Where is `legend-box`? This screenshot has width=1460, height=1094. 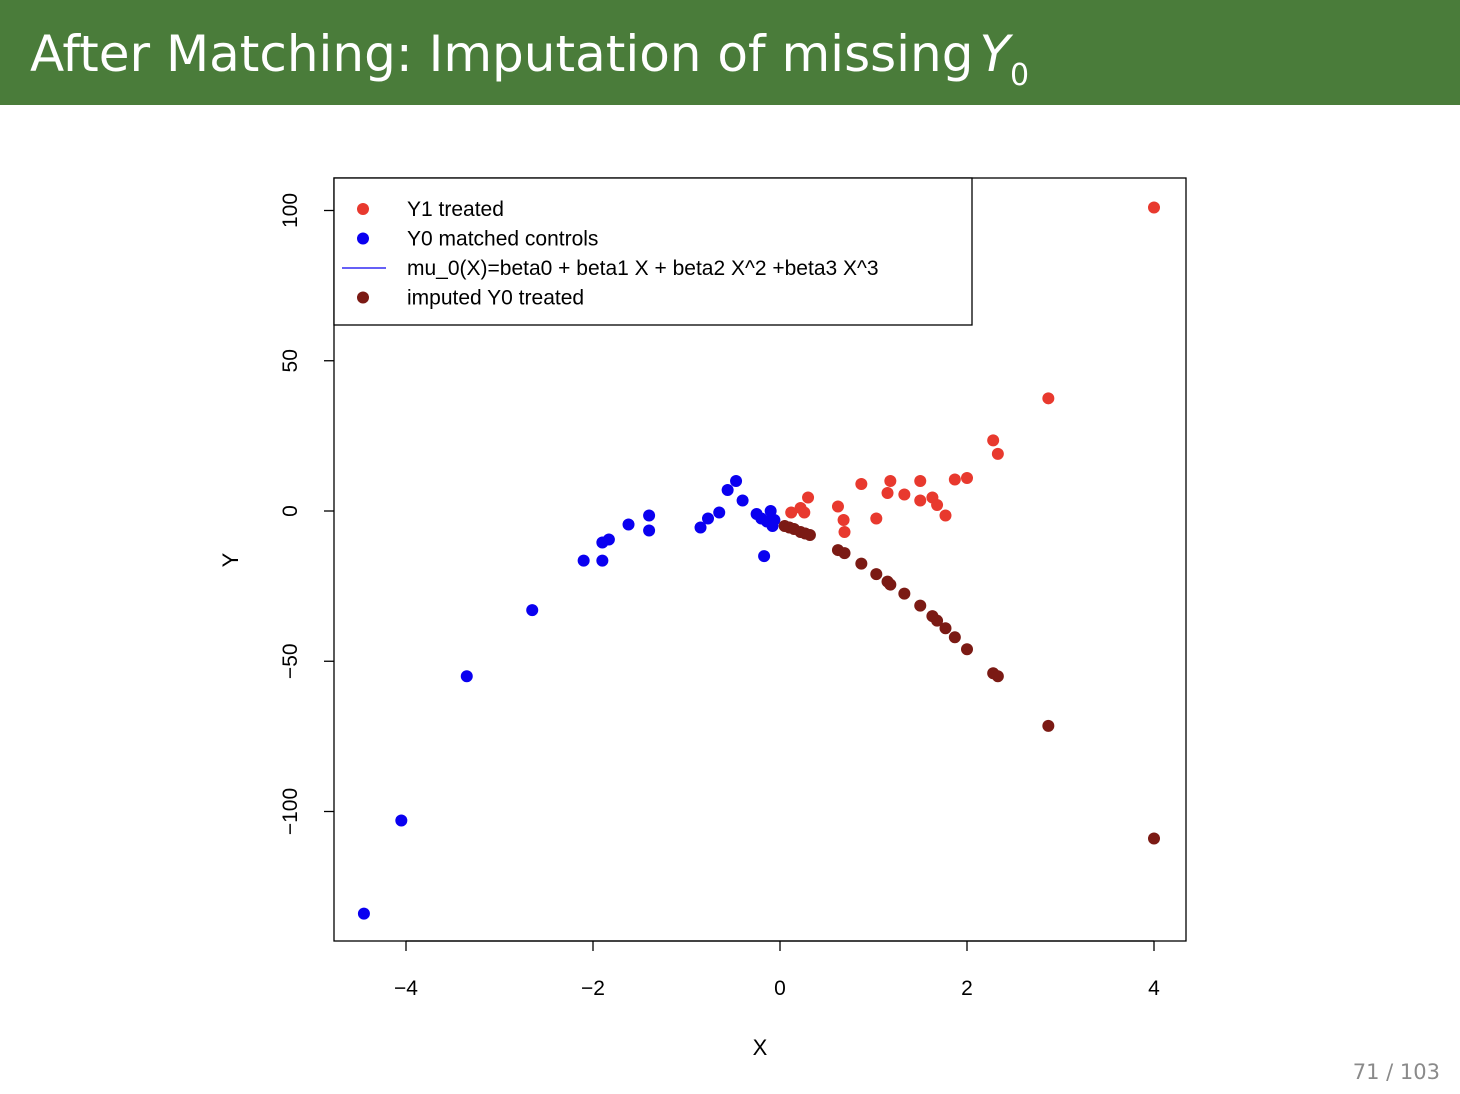
legend-box is located at coordinates (653, 251).